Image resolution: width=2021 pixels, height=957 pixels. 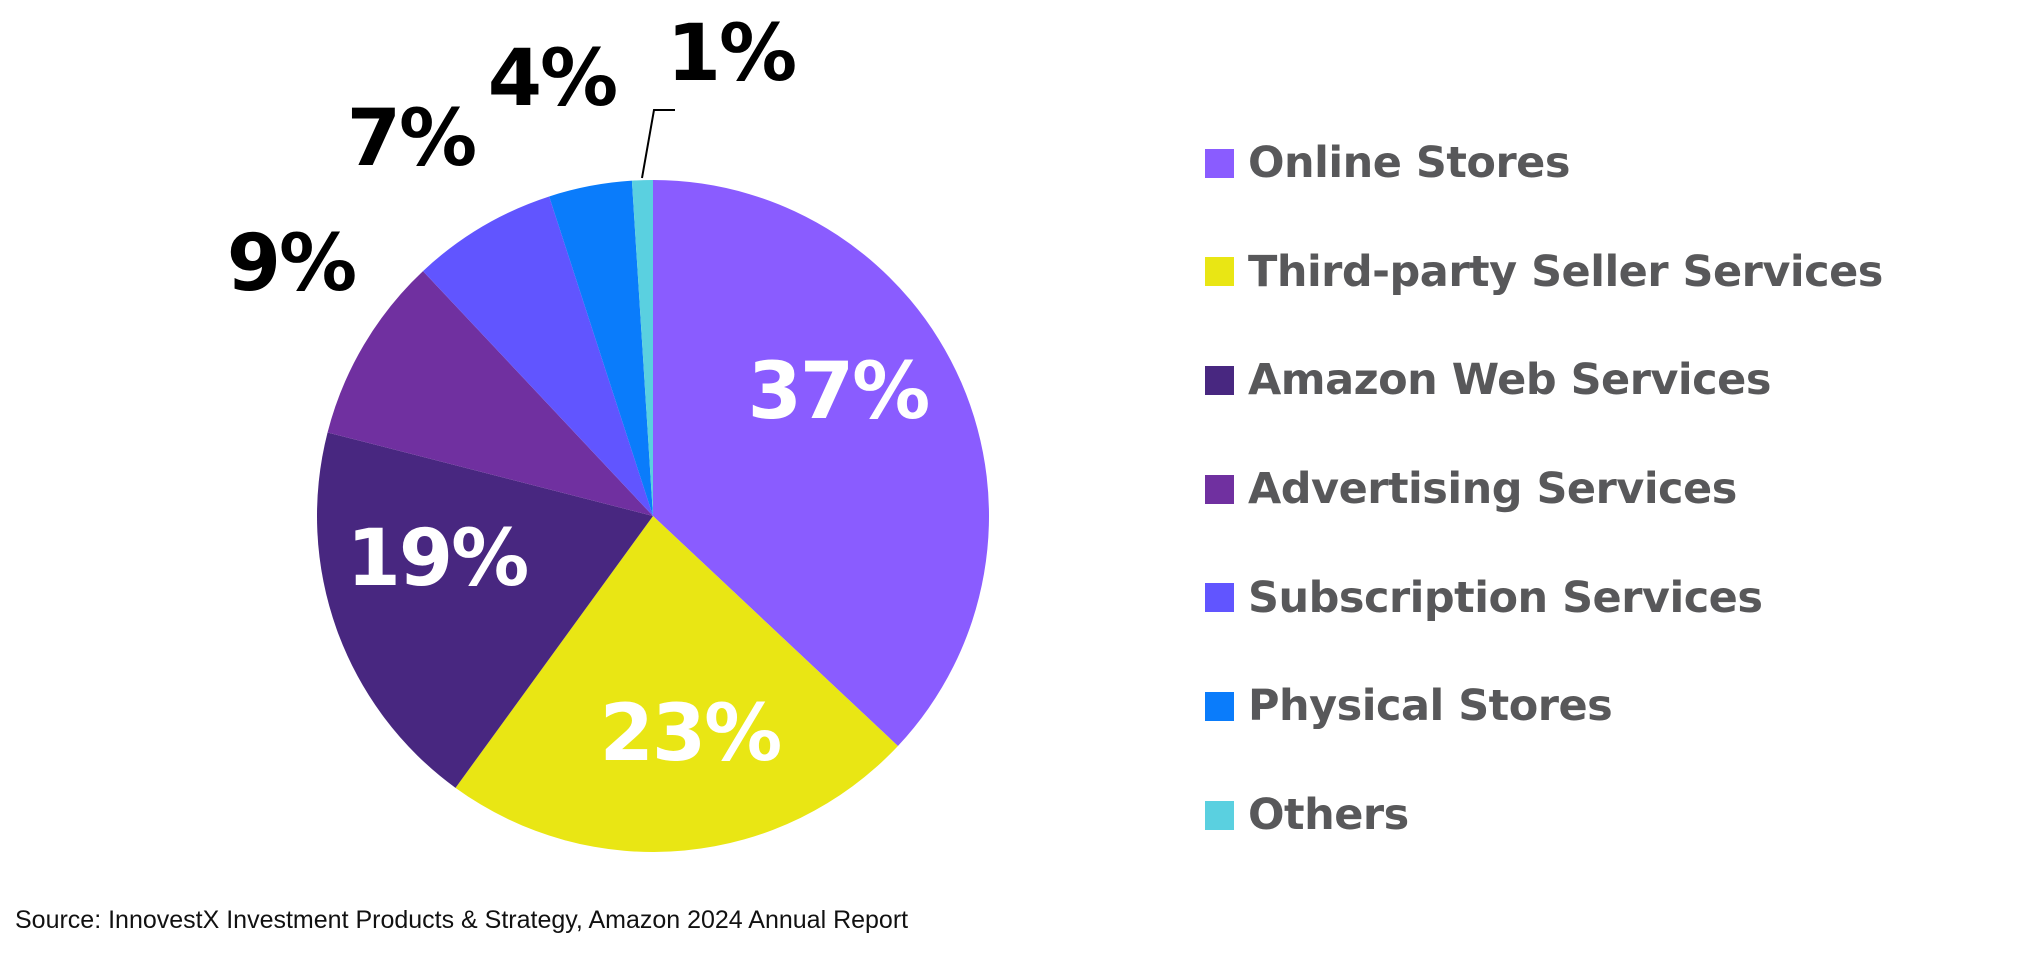 I want to click on slice-label-subscription-services: 7%, so click(x=411, y=139).